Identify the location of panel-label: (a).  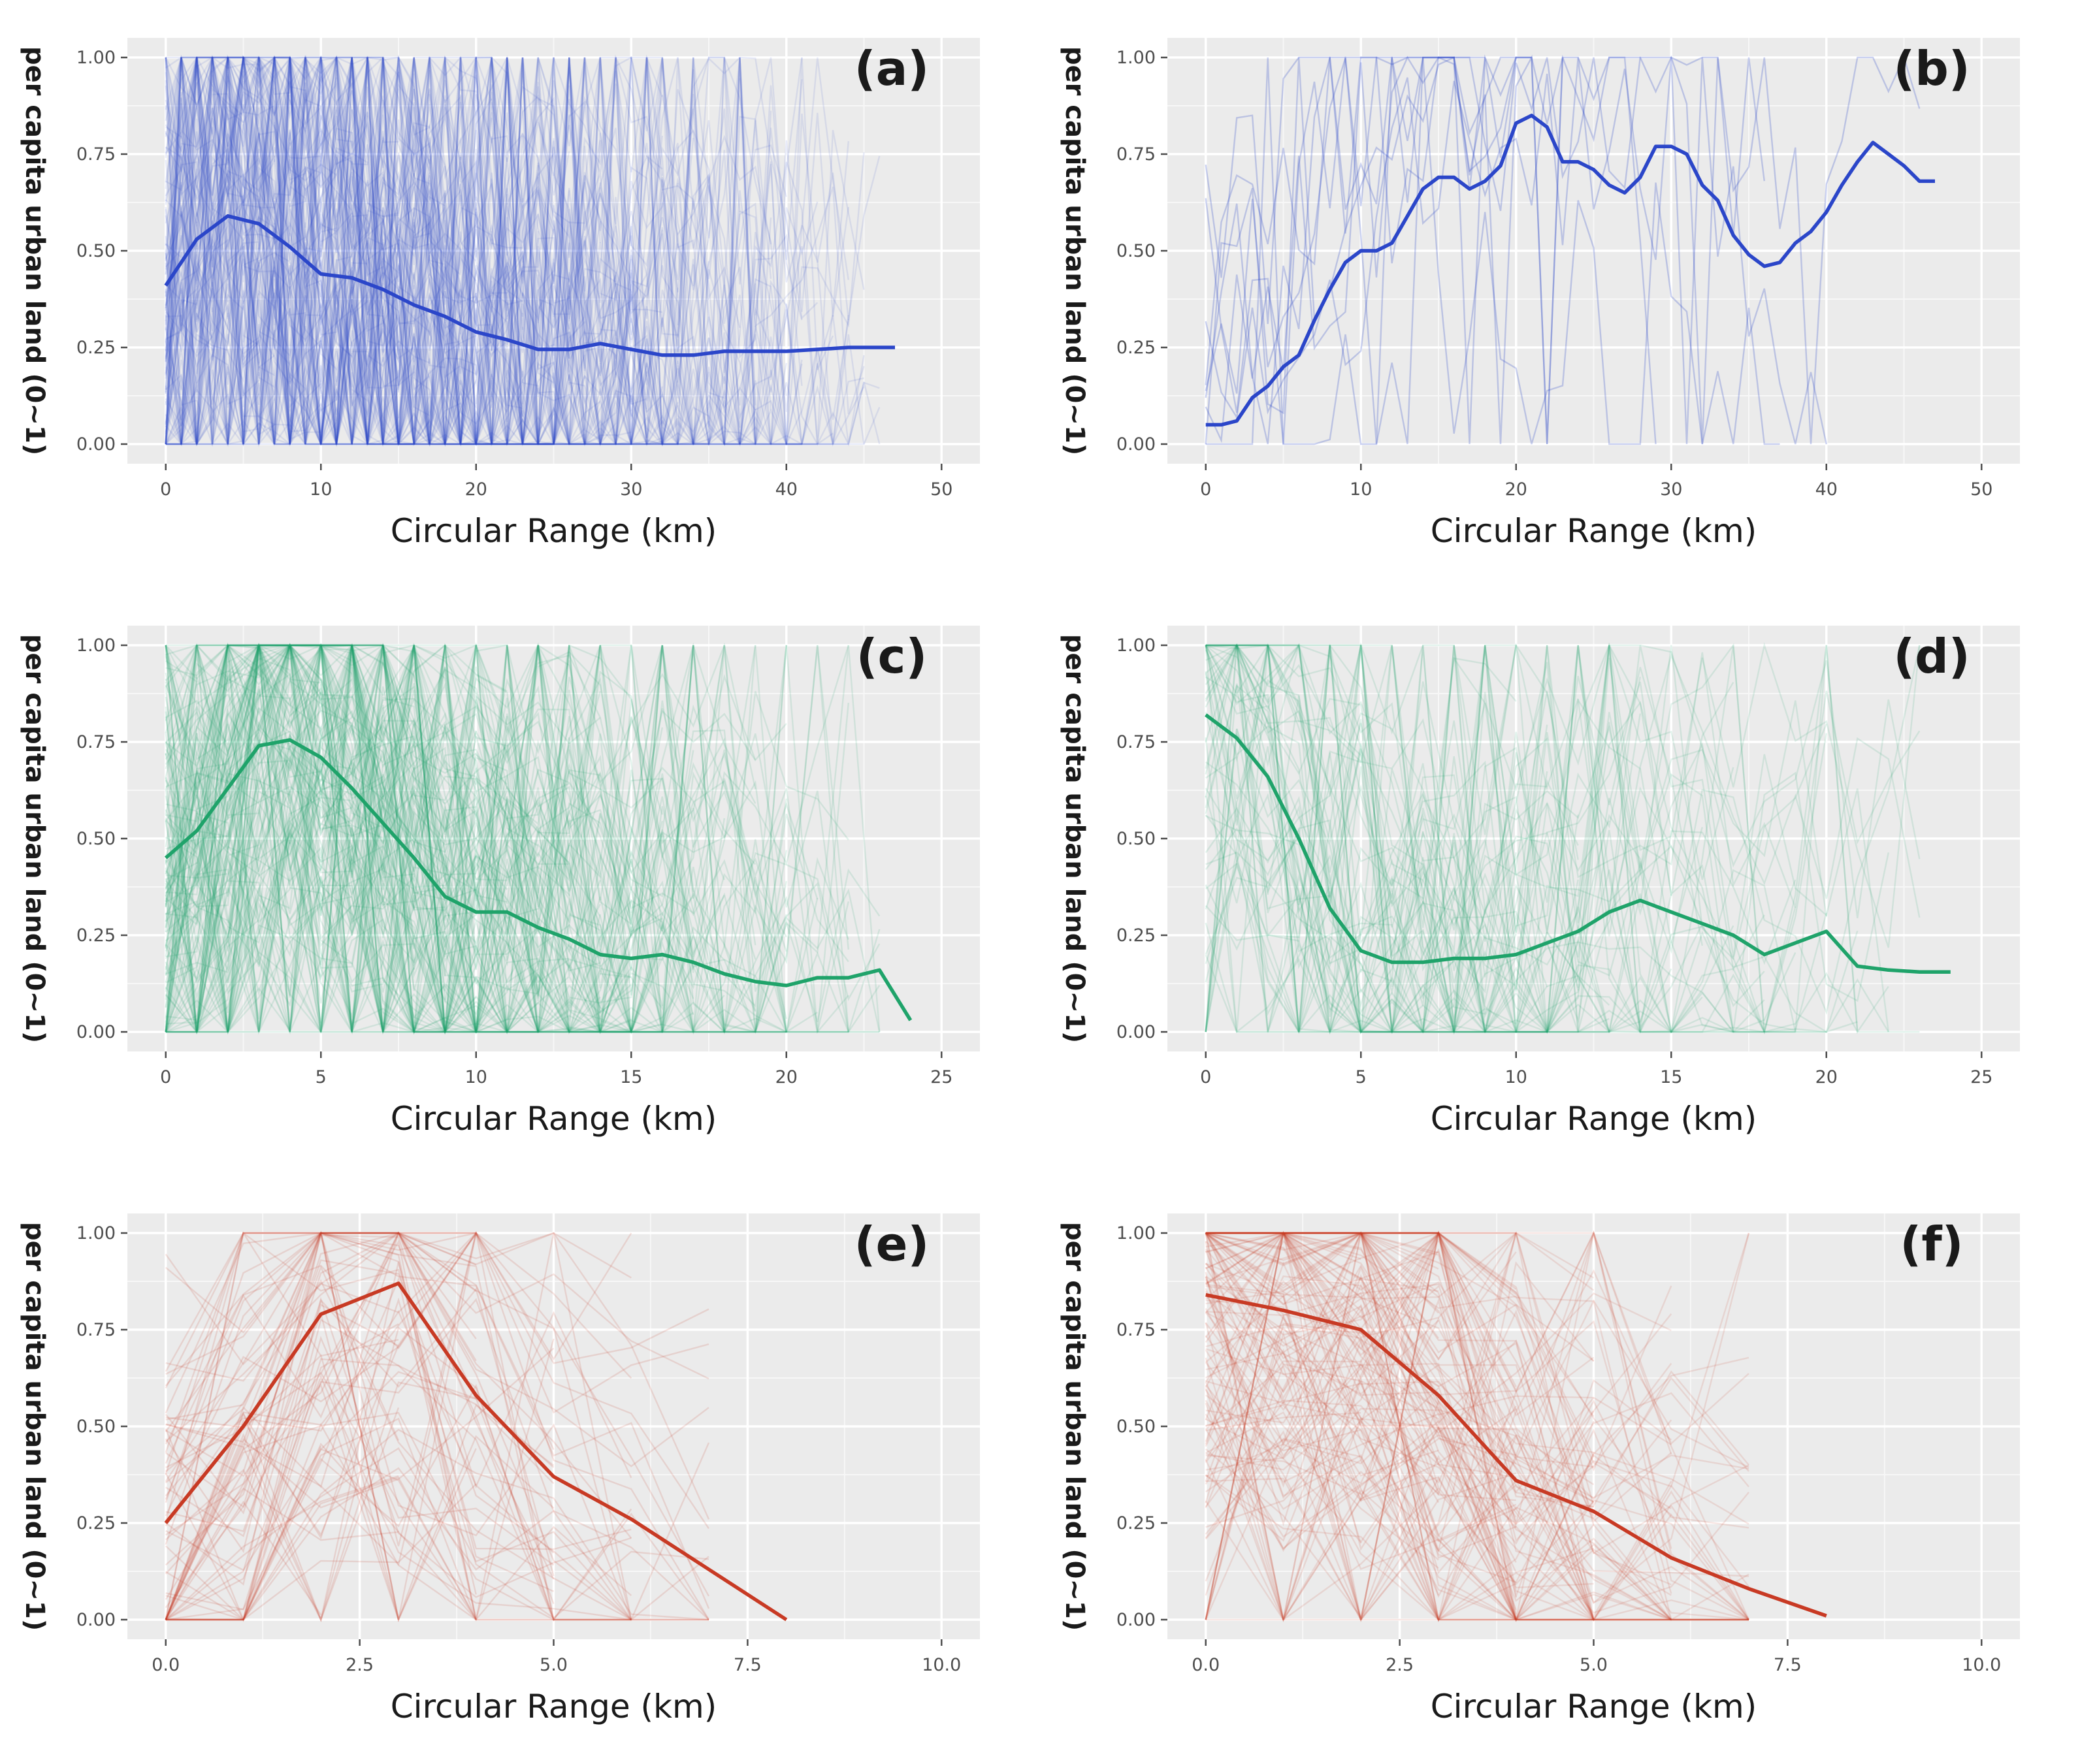
(891, 68).